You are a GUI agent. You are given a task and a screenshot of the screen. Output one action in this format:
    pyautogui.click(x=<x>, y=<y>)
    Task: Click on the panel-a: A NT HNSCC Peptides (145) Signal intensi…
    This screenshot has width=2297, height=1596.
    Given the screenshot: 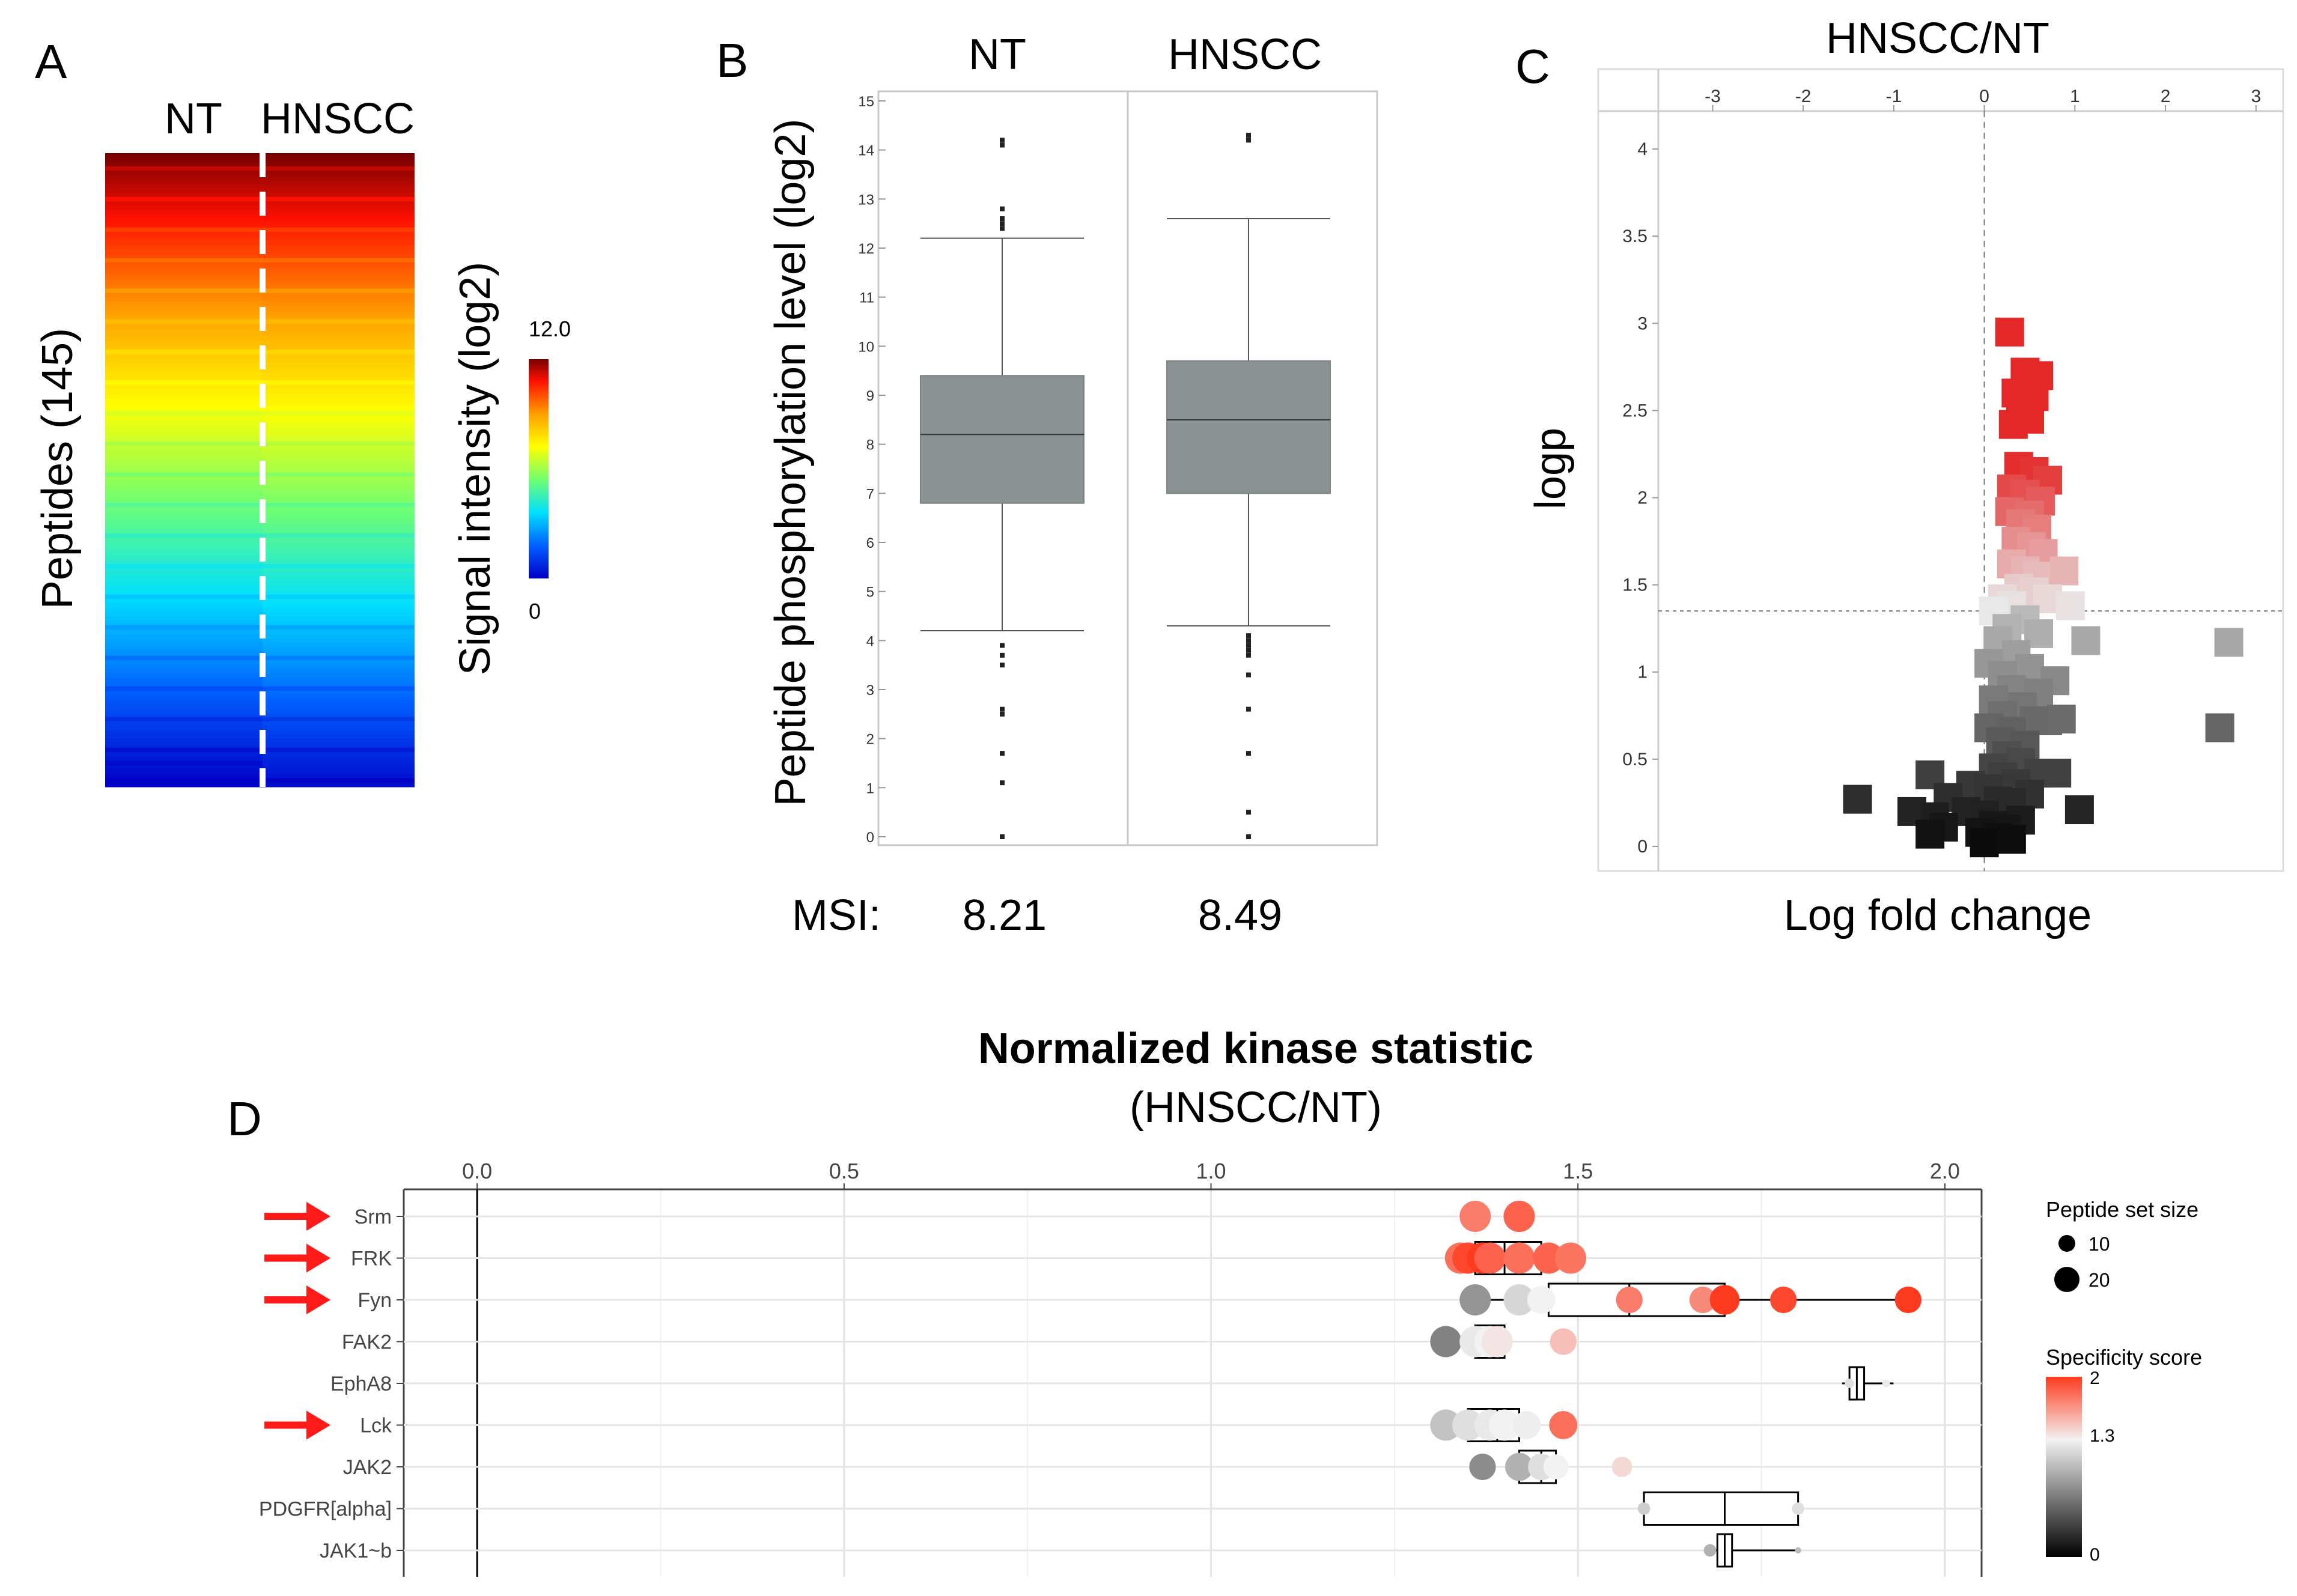 What is the action you would take?
    pyautogui.click(x=302, y=411)
    